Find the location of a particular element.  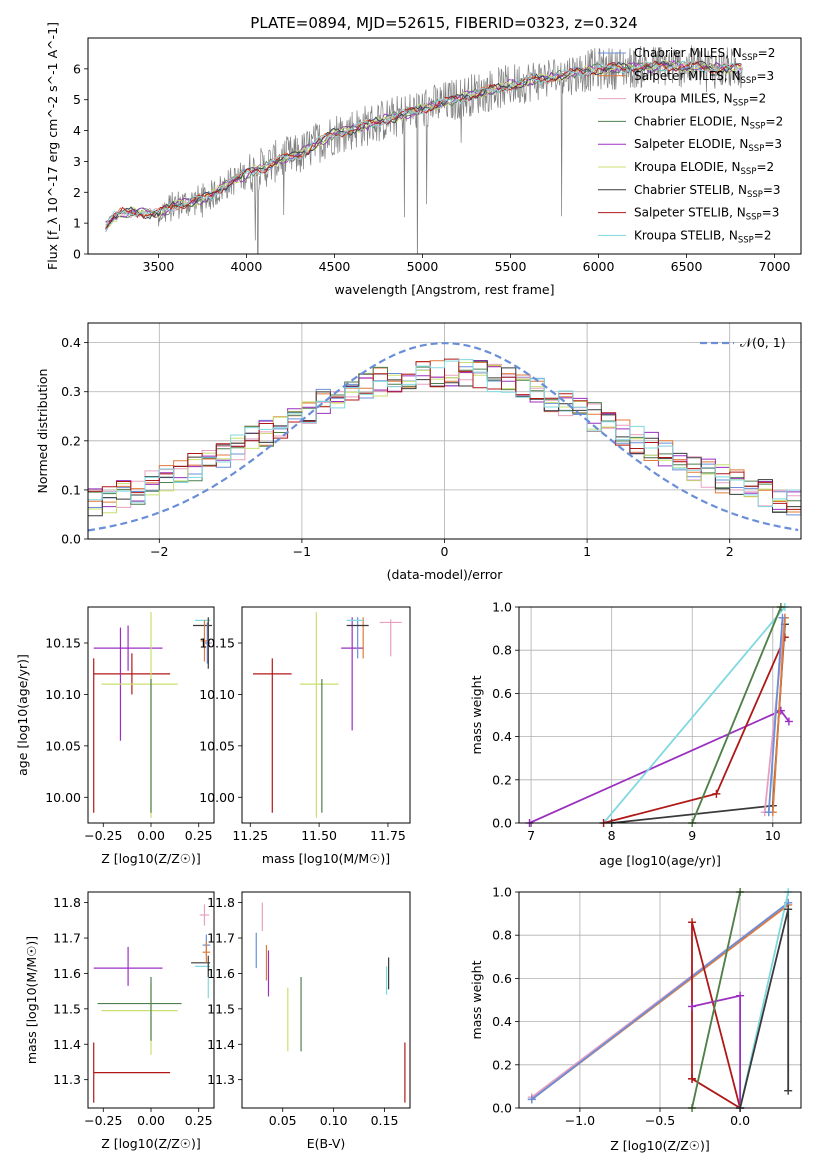

legend-entry: Salpeter ELODIE, NSSP=3 is located at coordinates (708, 145).